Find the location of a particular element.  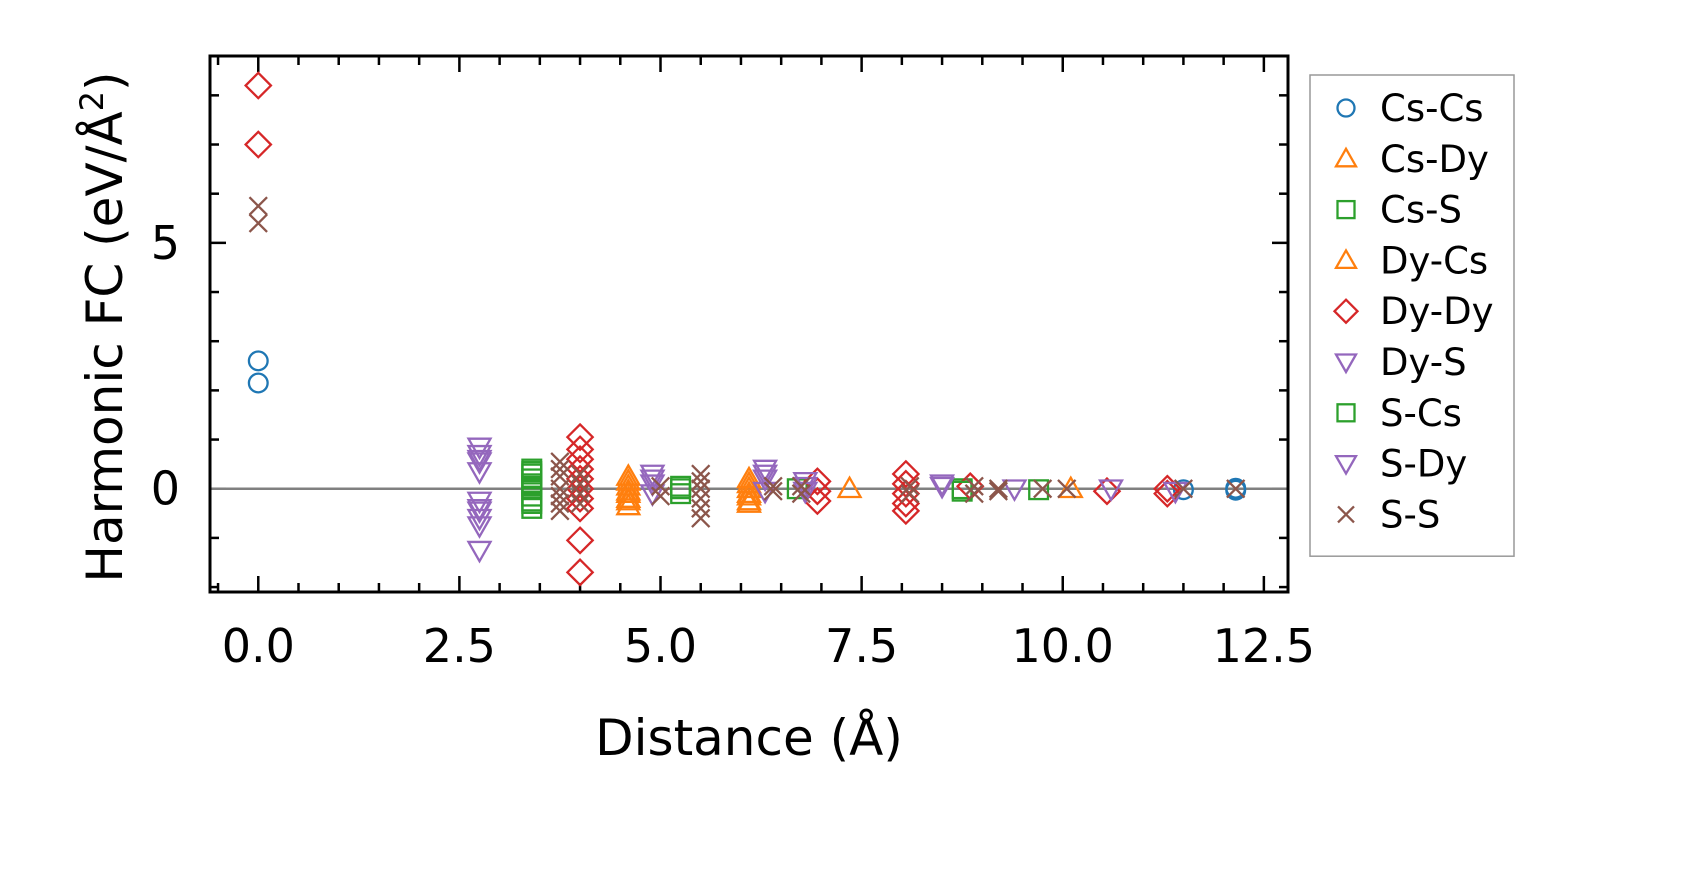

legend-label-cs-s: Cs-S is located at coordinates (1421, 210).